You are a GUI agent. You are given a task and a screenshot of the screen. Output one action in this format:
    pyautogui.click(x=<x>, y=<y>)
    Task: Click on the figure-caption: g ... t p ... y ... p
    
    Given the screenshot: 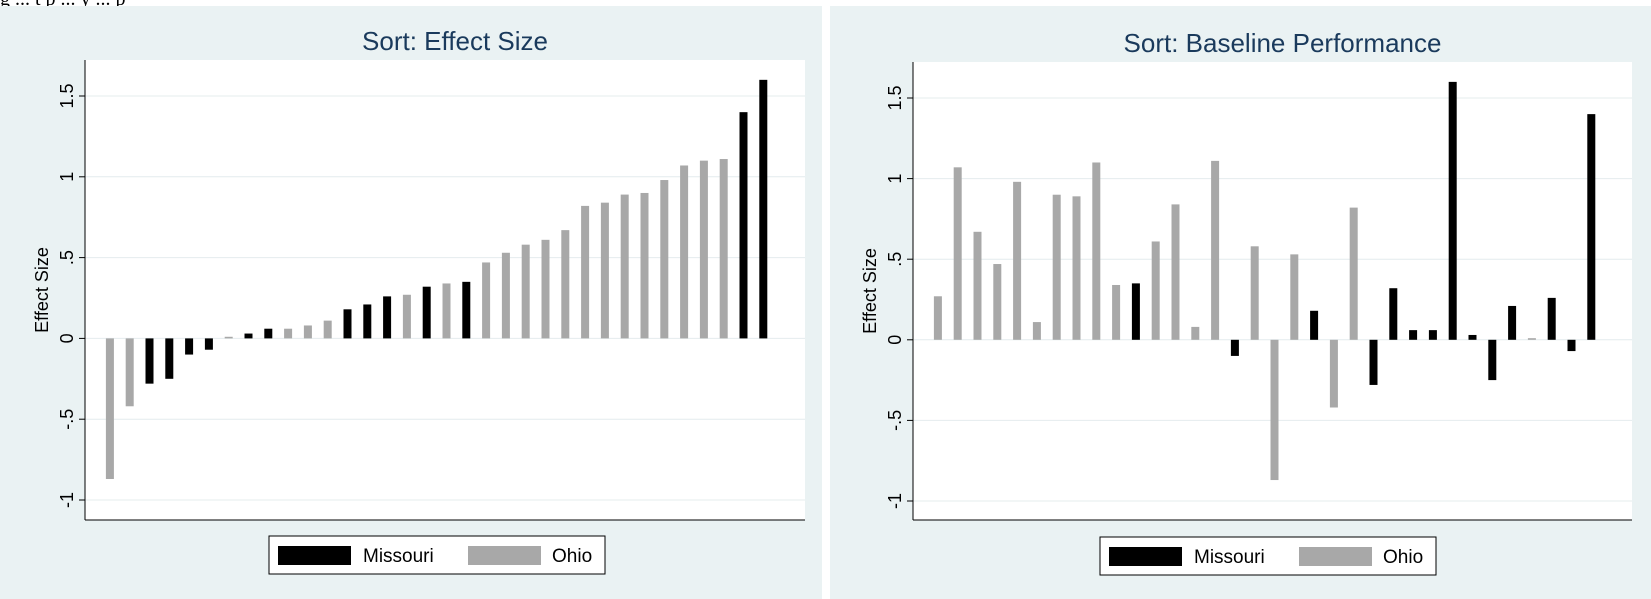 What is the action you would take?
    pyautogui.click(x=63, y=5)
    